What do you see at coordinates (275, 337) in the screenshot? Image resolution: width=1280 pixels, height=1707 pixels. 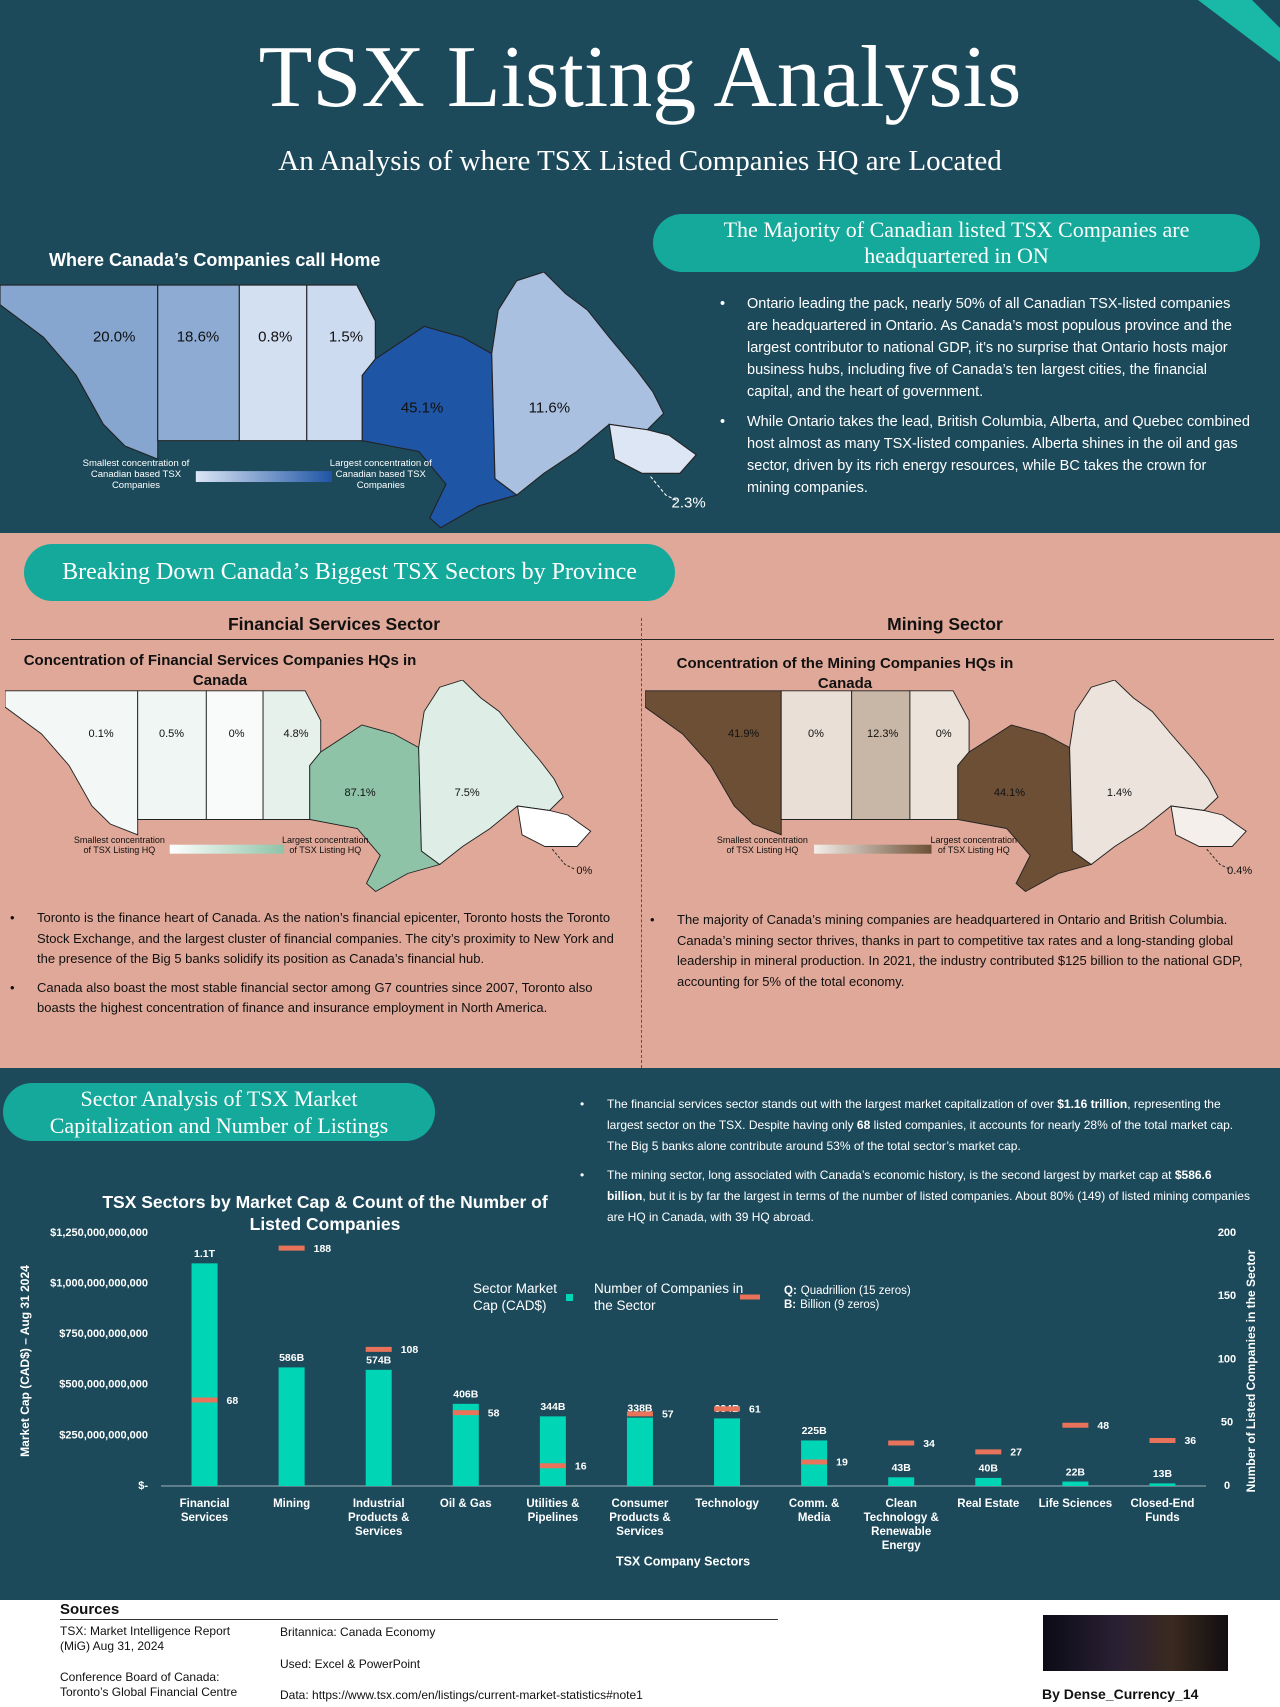 I see `region-label: 0.8%` at bounding box center [275, 337].